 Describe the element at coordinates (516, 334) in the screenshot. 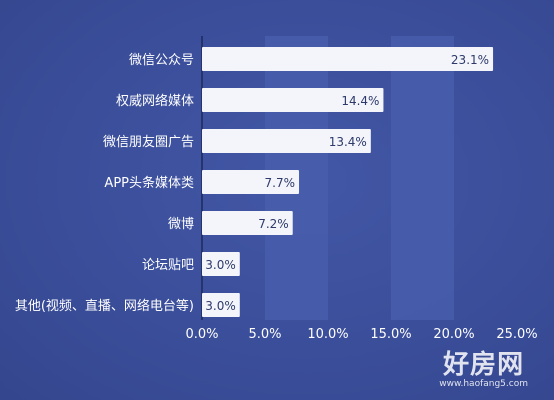

I see `x-tick-label: 25.0%` at that location.